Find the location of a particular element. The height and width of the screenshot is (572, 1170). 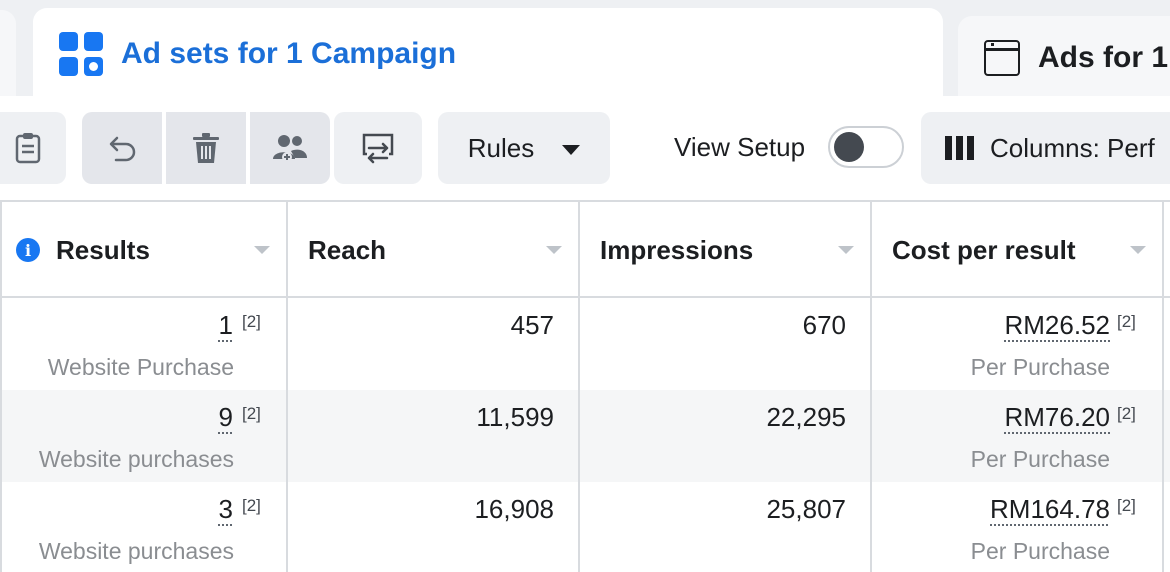

column-header-cost-per-result: Cost per result is located at coordinates (984, 250).